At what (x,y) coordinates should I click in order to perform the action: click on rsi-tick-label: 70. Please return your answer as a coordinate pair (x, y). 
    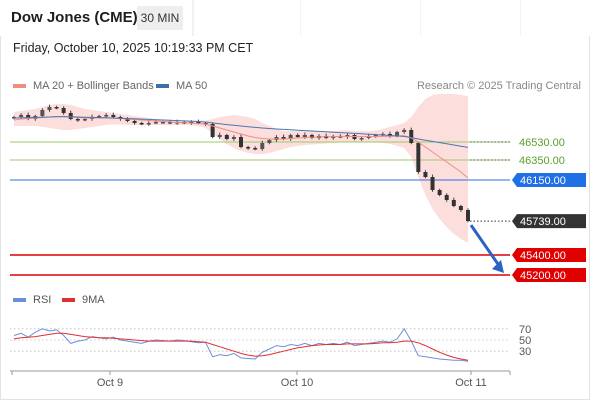
    Looking at the image, I should click on (525, 330).